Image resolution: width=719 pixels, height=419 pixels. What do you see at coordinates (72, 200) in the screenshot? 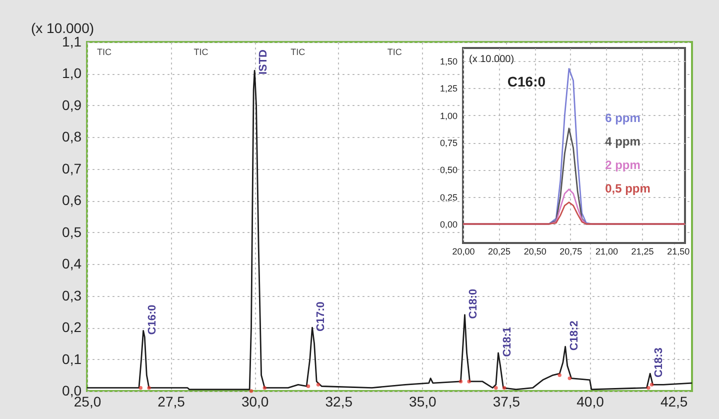
I see `y-tick-label: 0,6` at bounding box center [72, 200].